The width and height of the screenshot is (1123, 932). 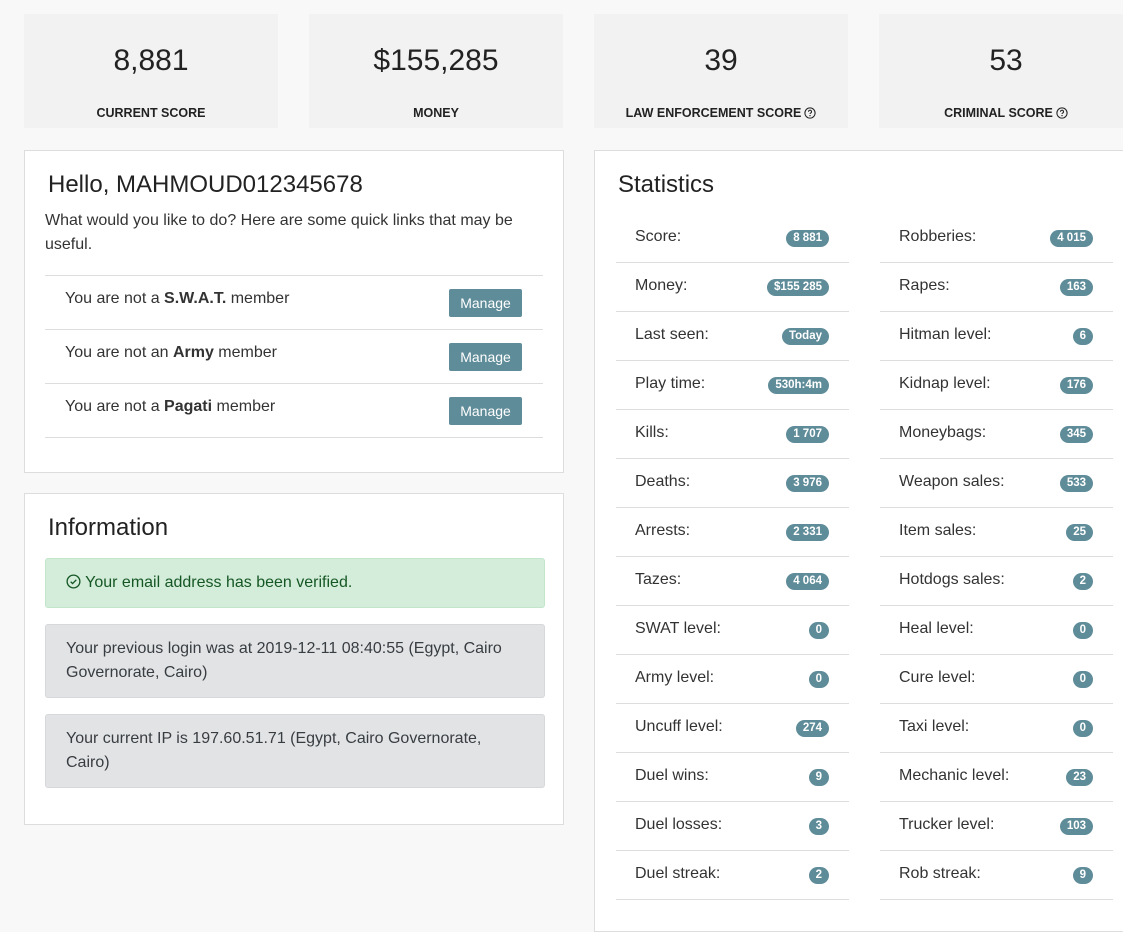 What do you see at coordinates (805, 336) in the screenshot?
I see `stat-badge: Today` at bounding box center [805, 336].